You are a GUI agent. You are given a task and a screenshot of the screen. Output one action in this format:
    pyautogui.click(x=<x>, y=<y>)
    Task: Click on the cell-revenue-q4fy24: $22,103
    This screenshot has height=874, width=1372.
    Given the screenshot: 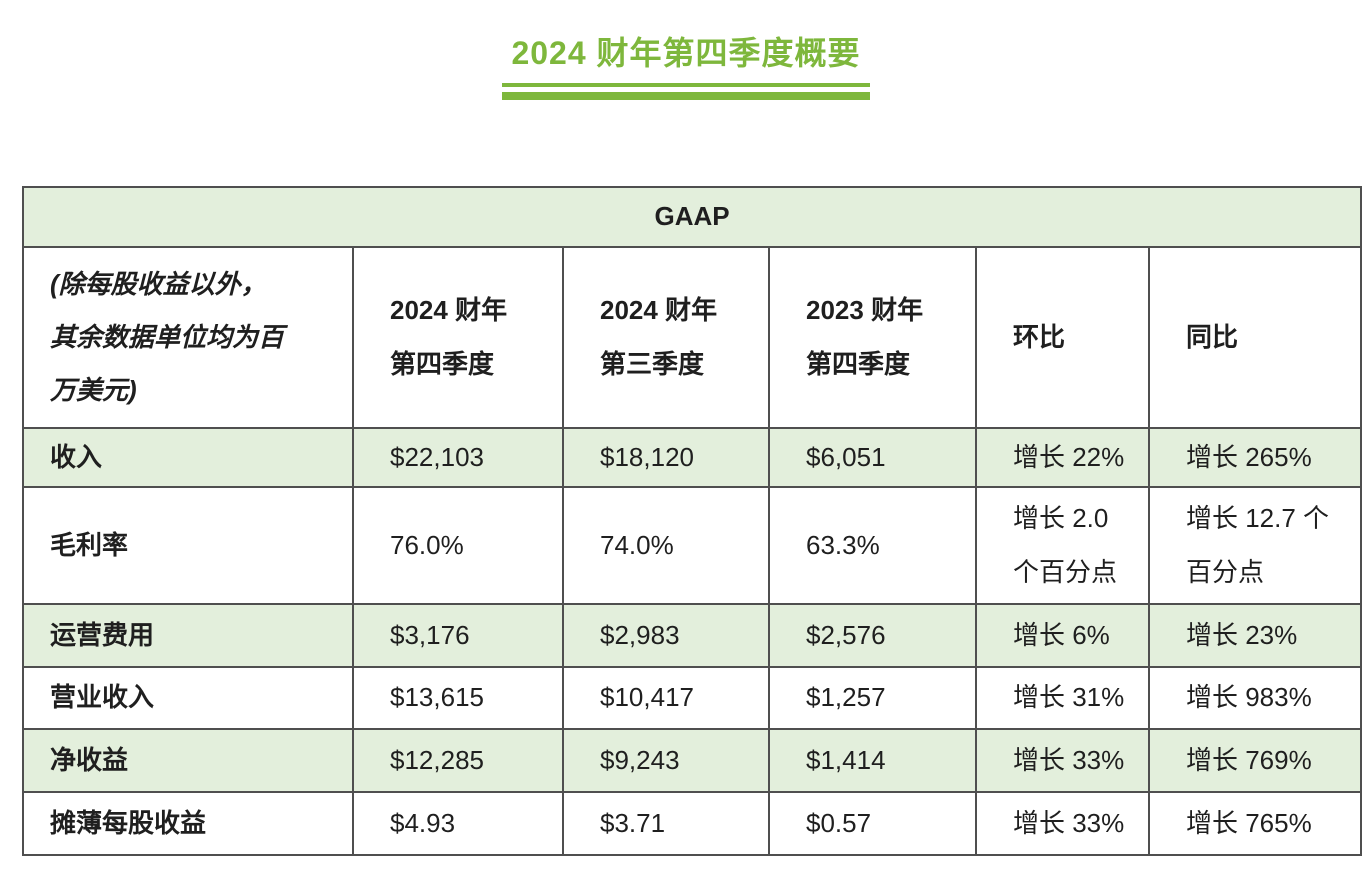 What is the action you would take?
    pyautogui.click(x=458, y=457)
    